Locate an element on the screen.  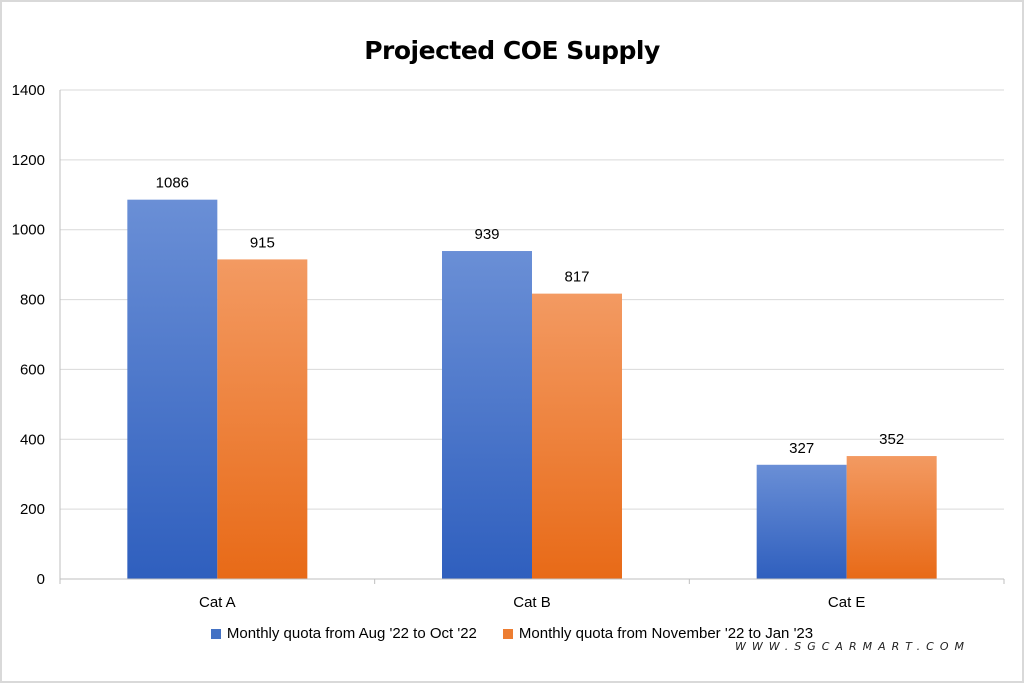
y-tick-label: 800 is located at coordinates (32, 300).